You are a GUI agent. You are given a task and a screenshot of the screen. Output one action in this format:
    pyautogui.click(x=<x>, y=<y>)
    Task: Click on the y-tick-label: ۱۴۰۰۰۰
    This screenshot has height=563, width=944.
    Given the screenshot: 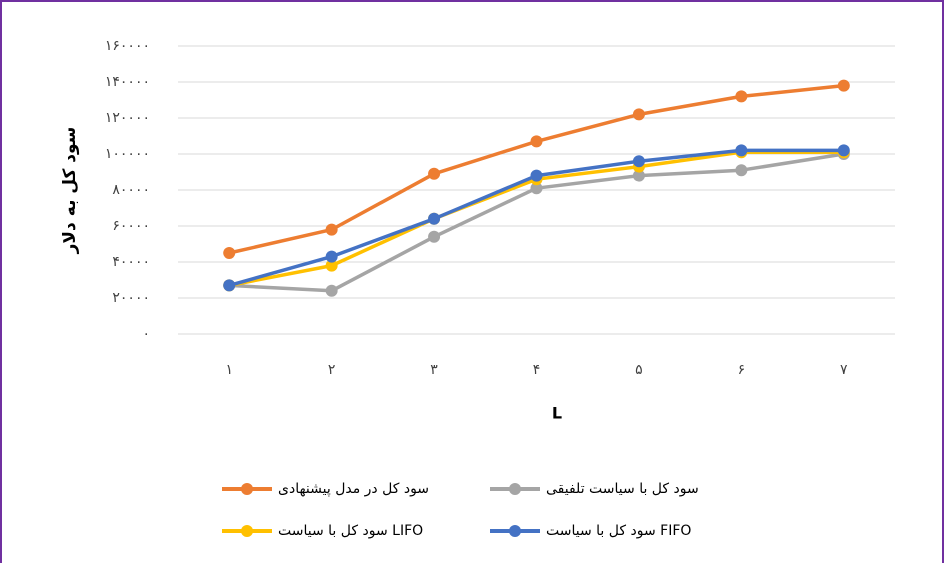 What is the action you would take?
    pyautogui.click(x=127, y=82)
    